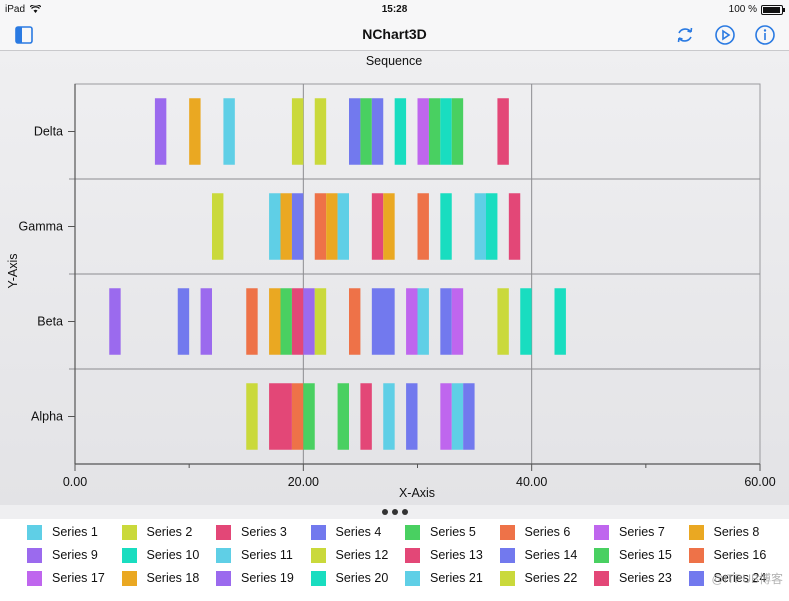  I want to click on legend-item: Series 19, so click(255, 578).